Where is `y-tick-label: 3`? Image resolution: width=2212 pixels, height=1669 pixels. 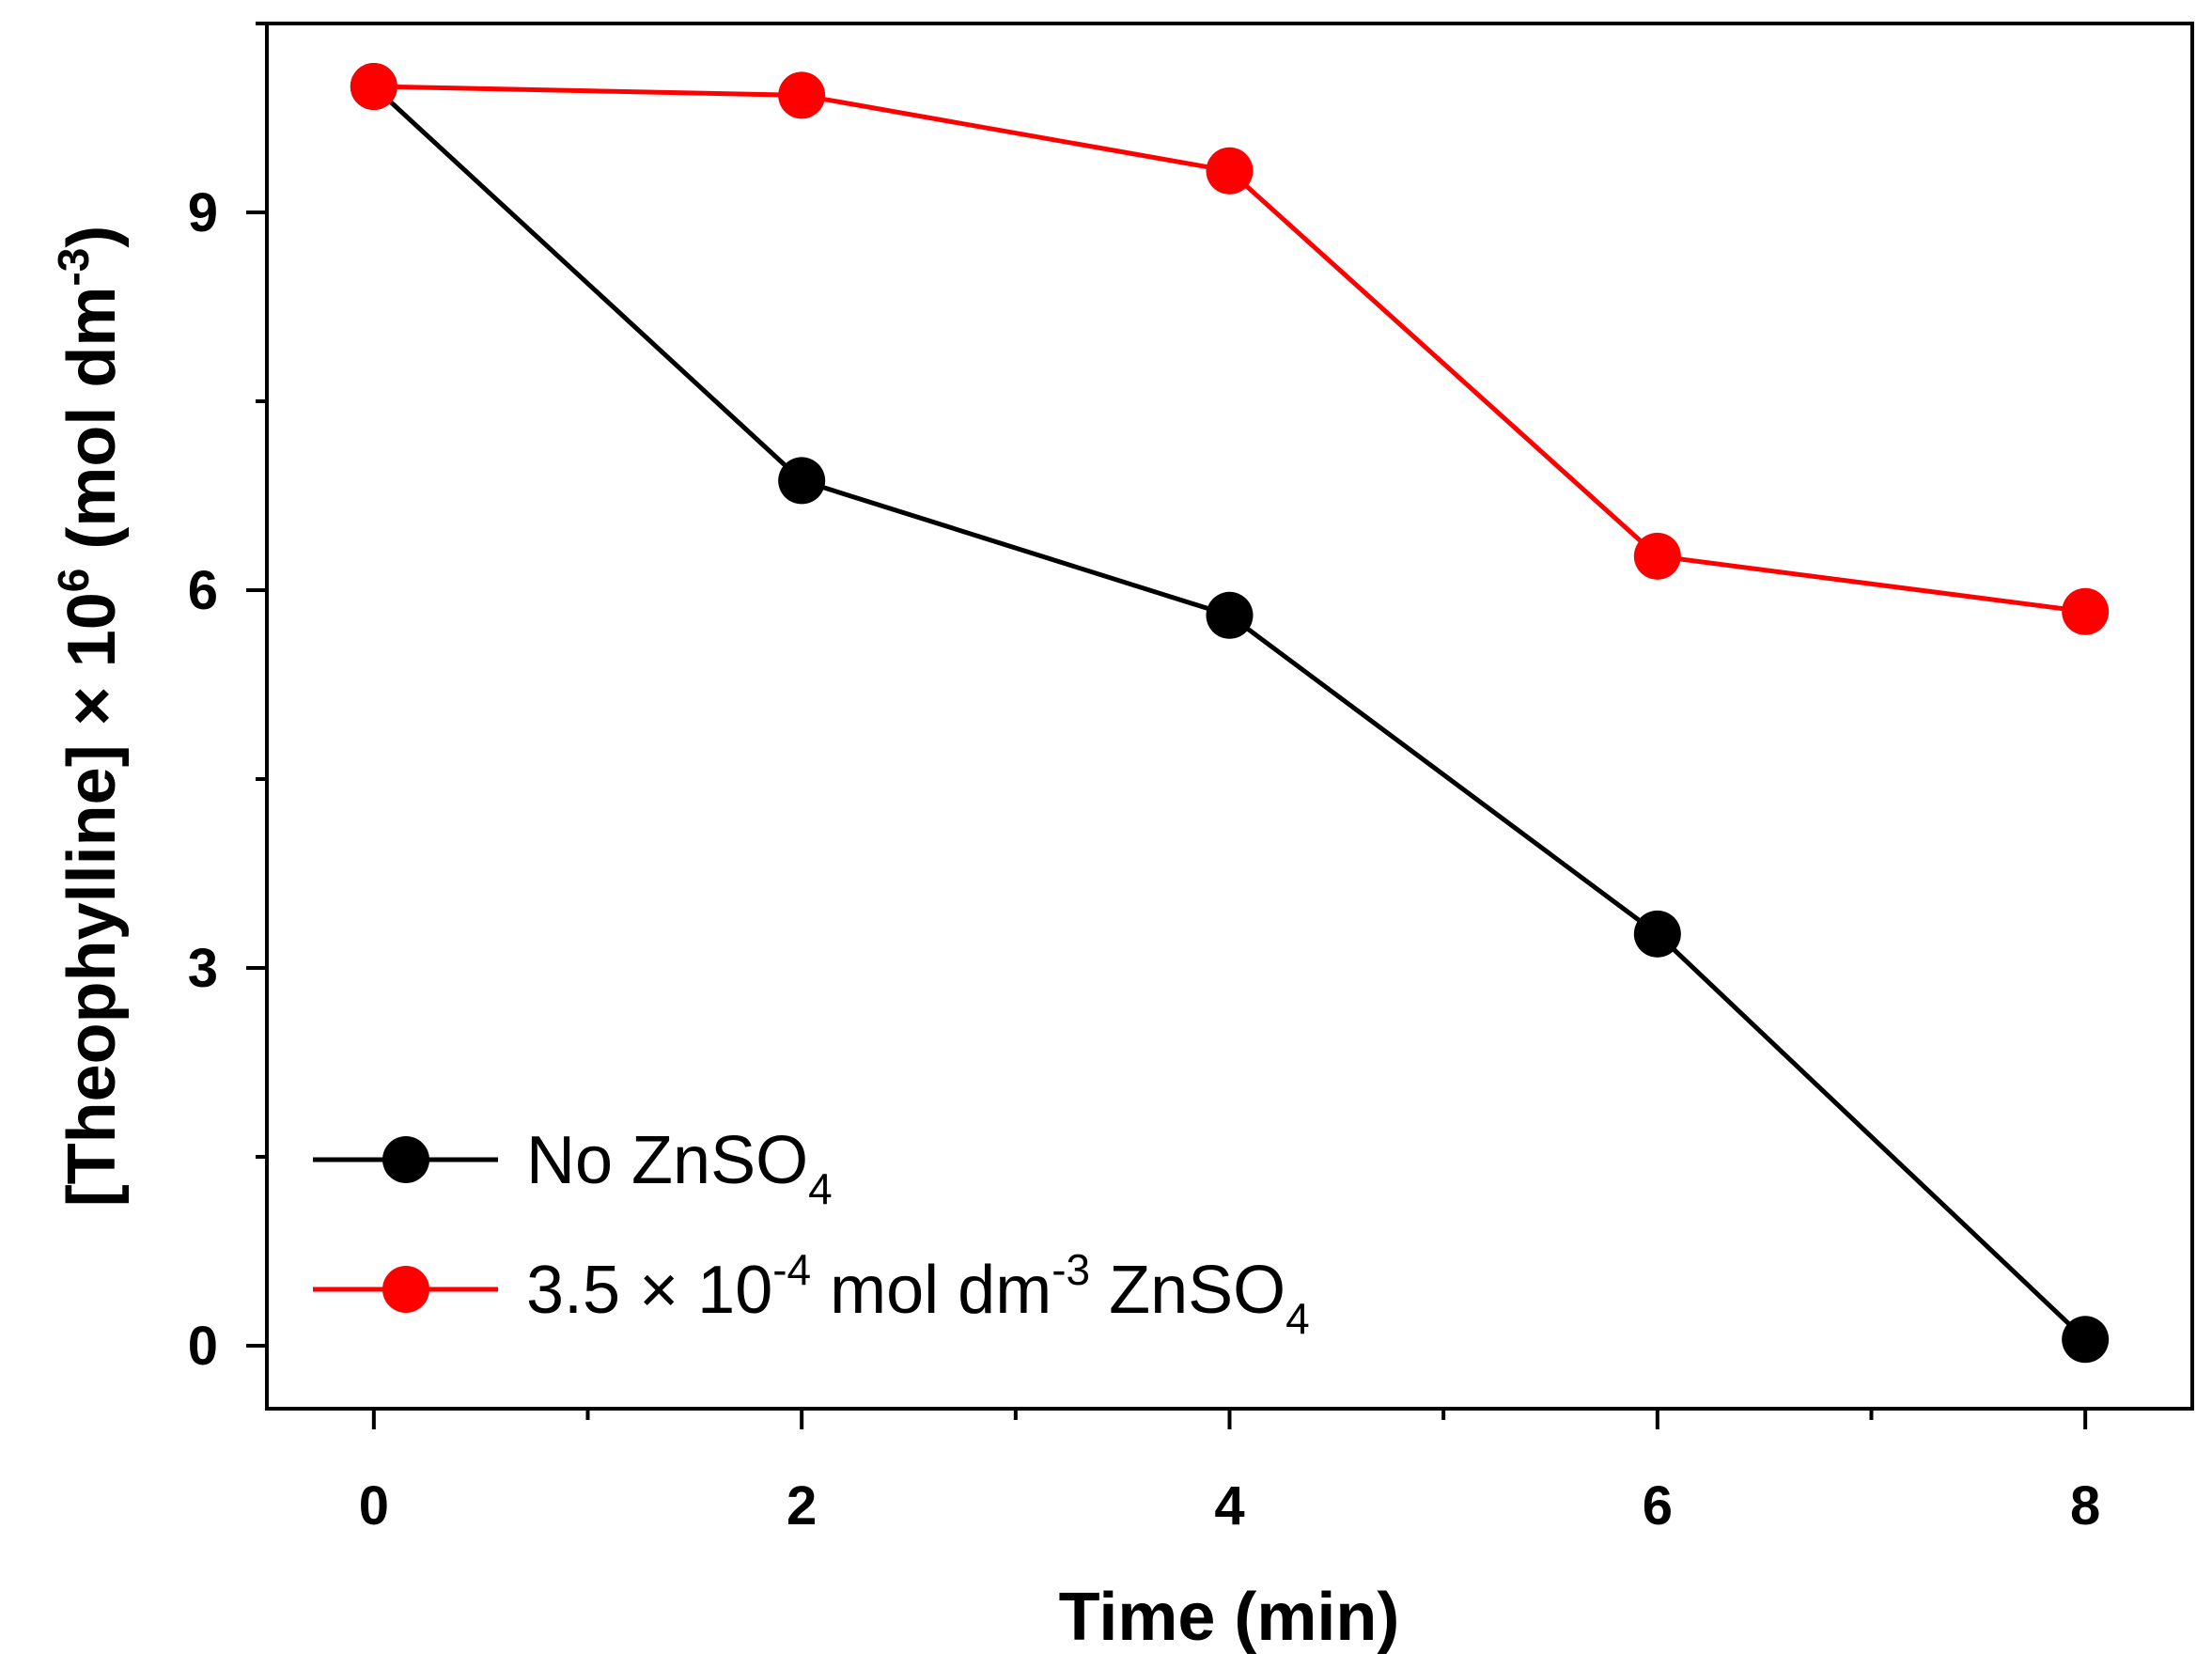
y-tick-label: 3 is located at coordinates (203, 969).